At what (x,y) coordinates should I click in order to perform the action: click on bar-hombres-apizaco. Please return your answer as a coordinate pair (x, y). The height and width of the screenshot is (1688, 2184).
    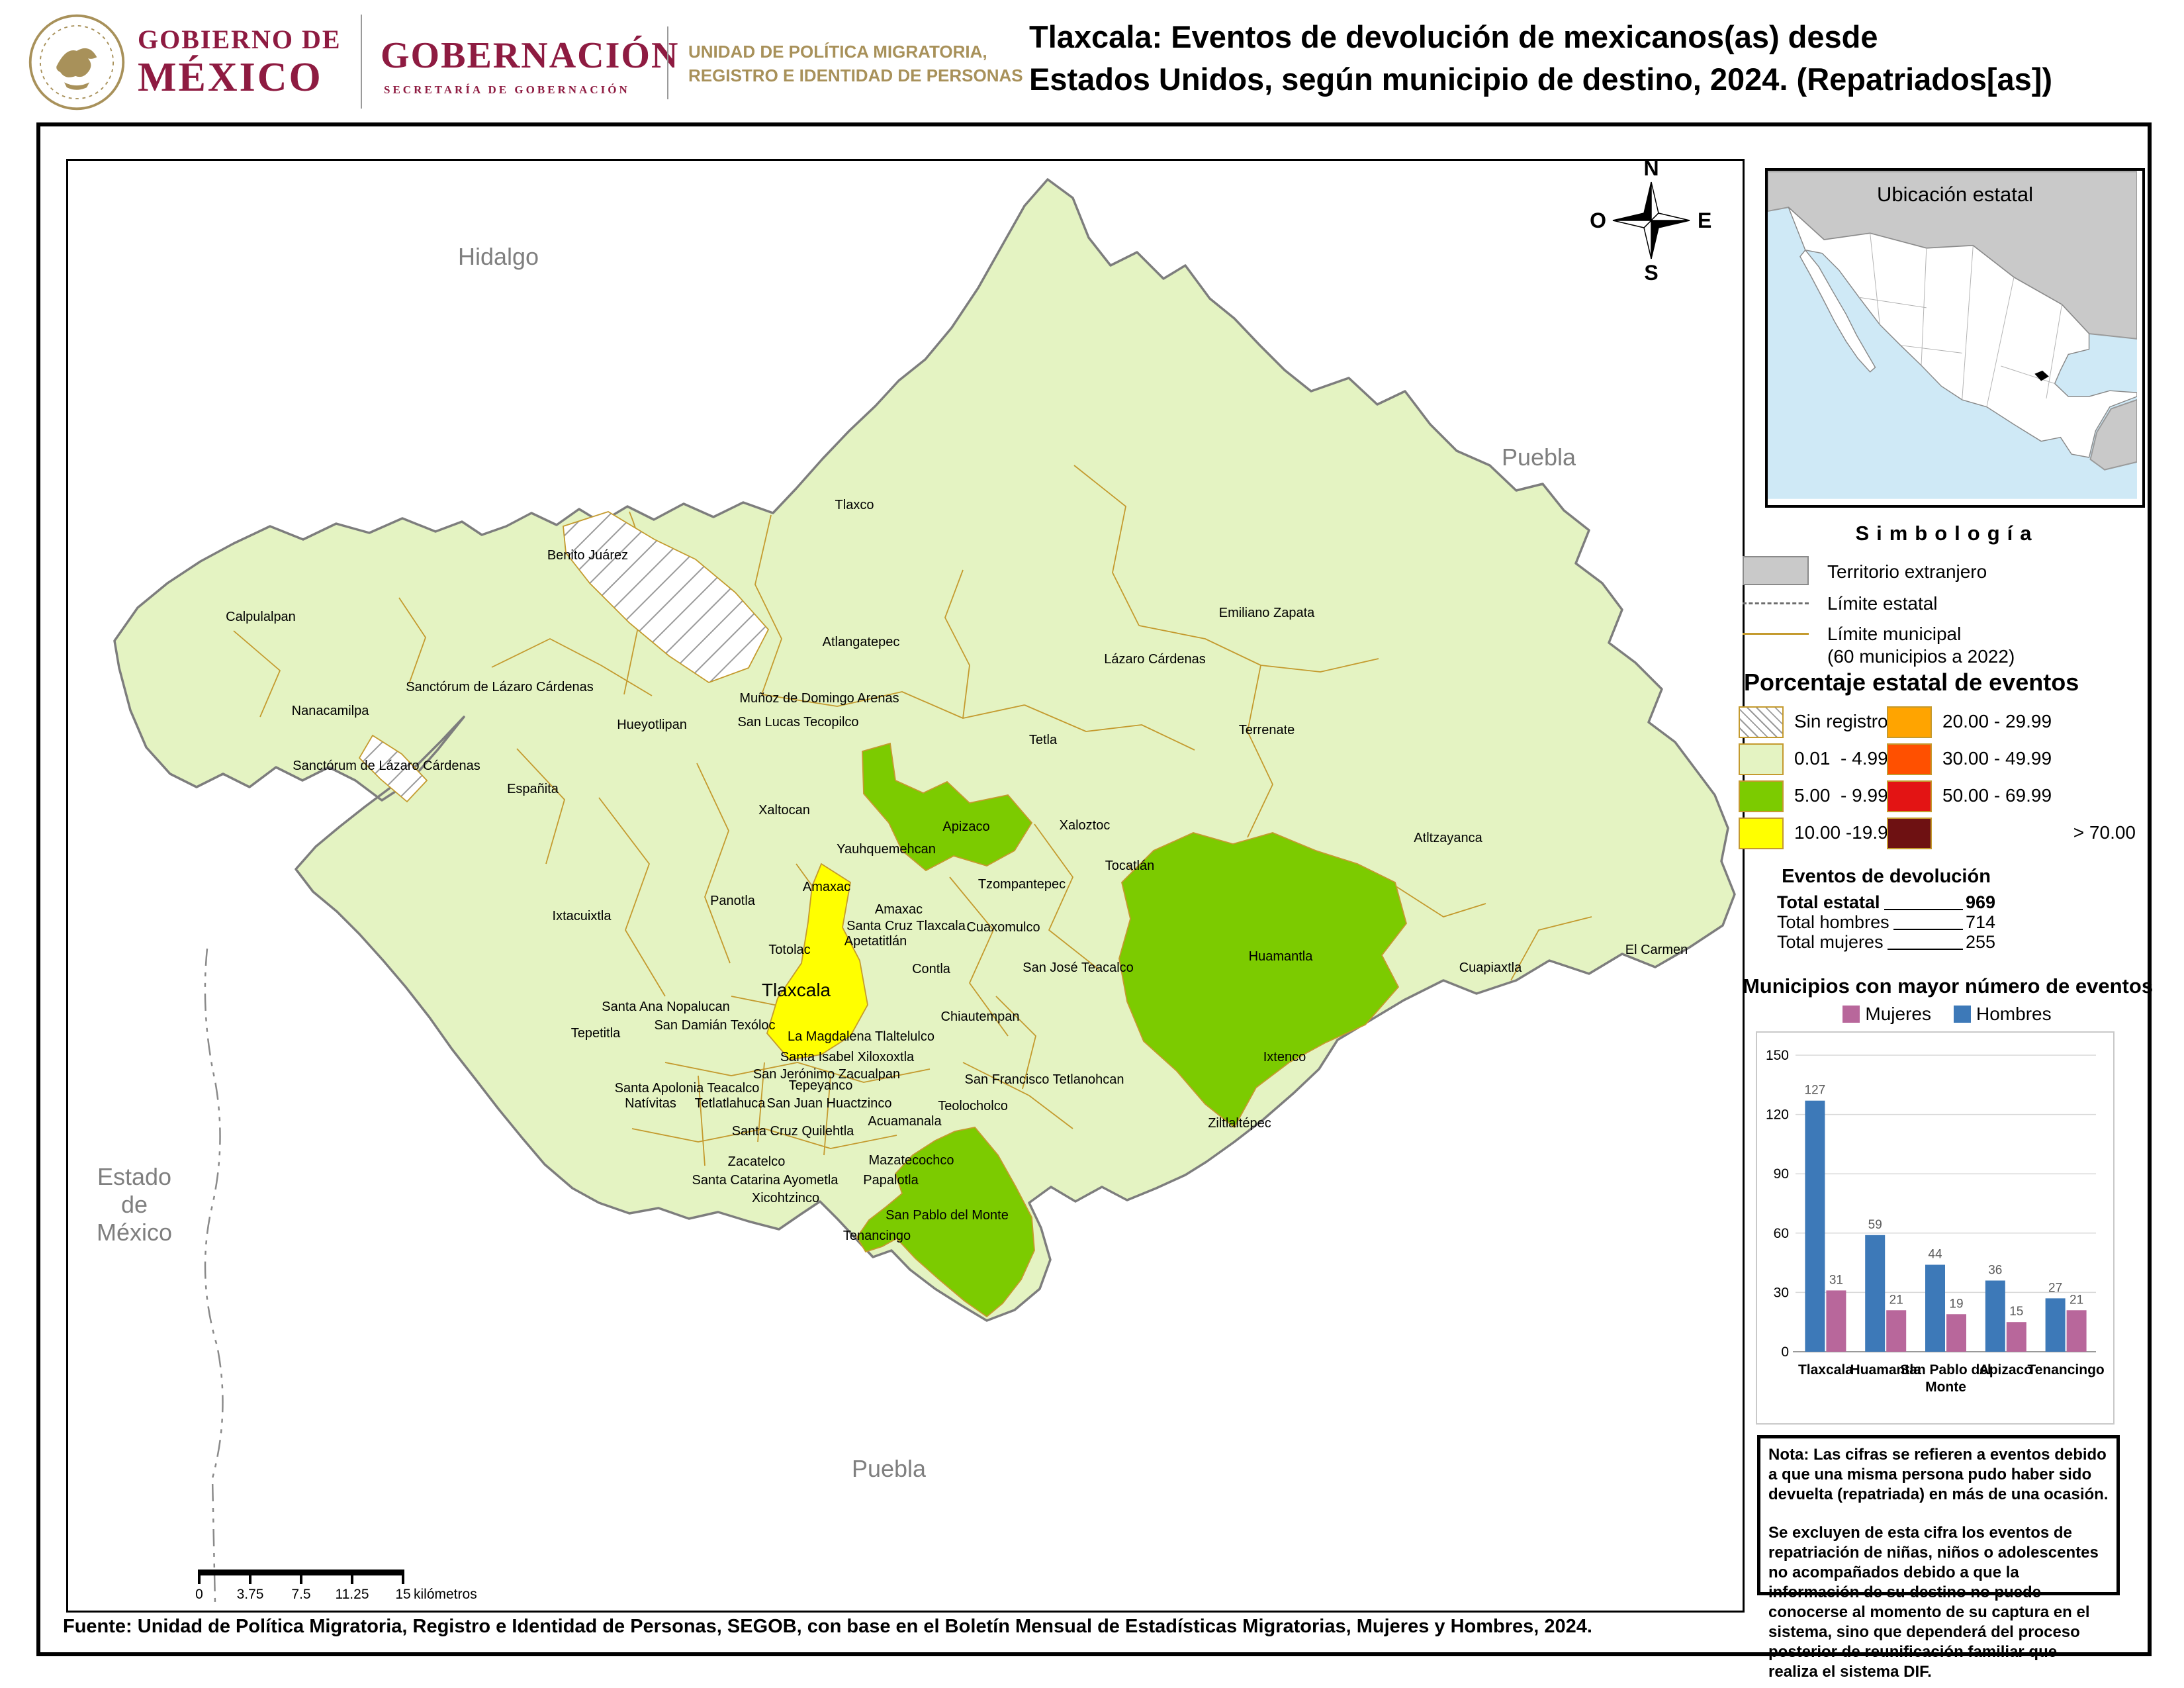
    Looking at the image, I should click on (1995, 1316).